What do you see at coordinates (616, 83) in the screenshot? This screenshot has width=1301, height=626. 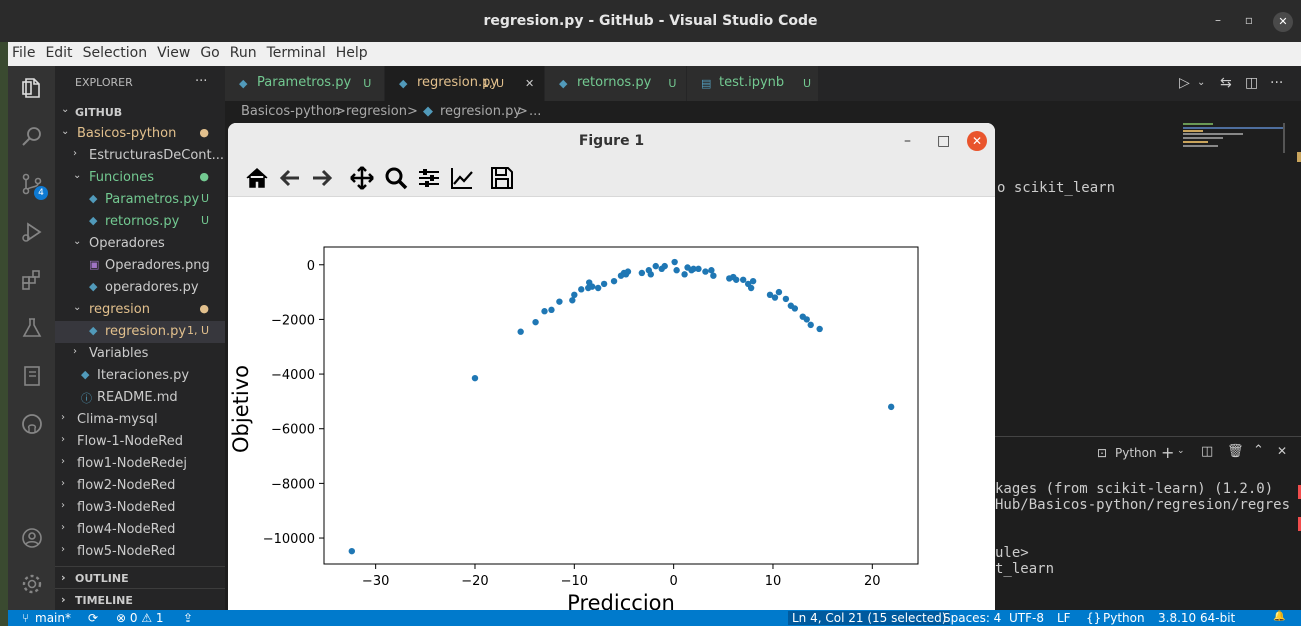 I see `tab-retornos-py: ◆ retornos.py U` at bounding box center [616, 83].